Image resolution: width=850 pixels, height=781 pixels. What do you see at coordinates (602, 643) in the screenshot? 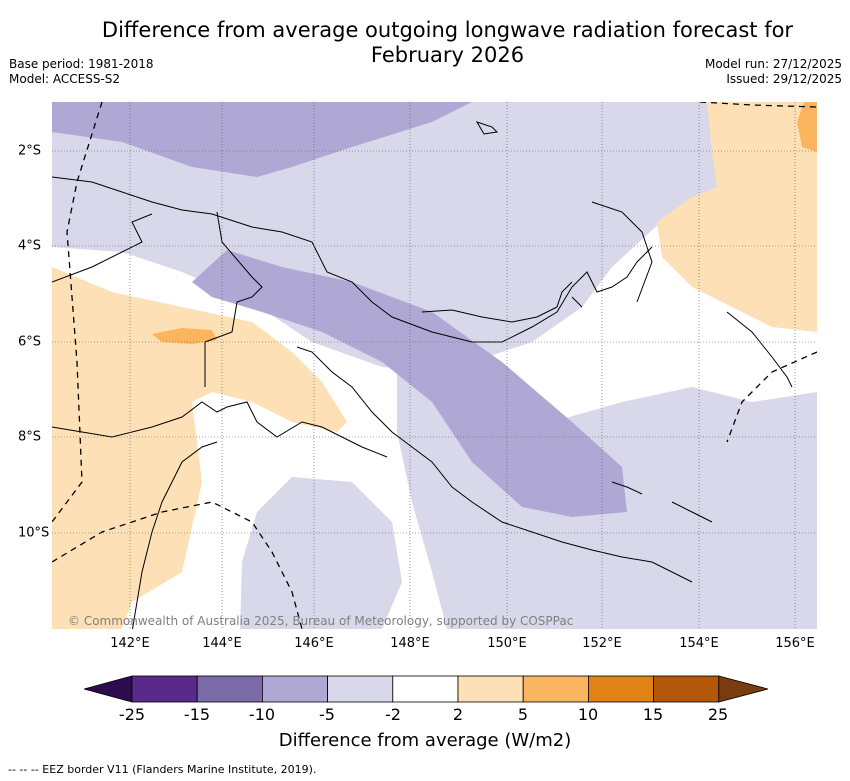
I see `lon-tick-152: 152°E` at bounding box center [602, 643].